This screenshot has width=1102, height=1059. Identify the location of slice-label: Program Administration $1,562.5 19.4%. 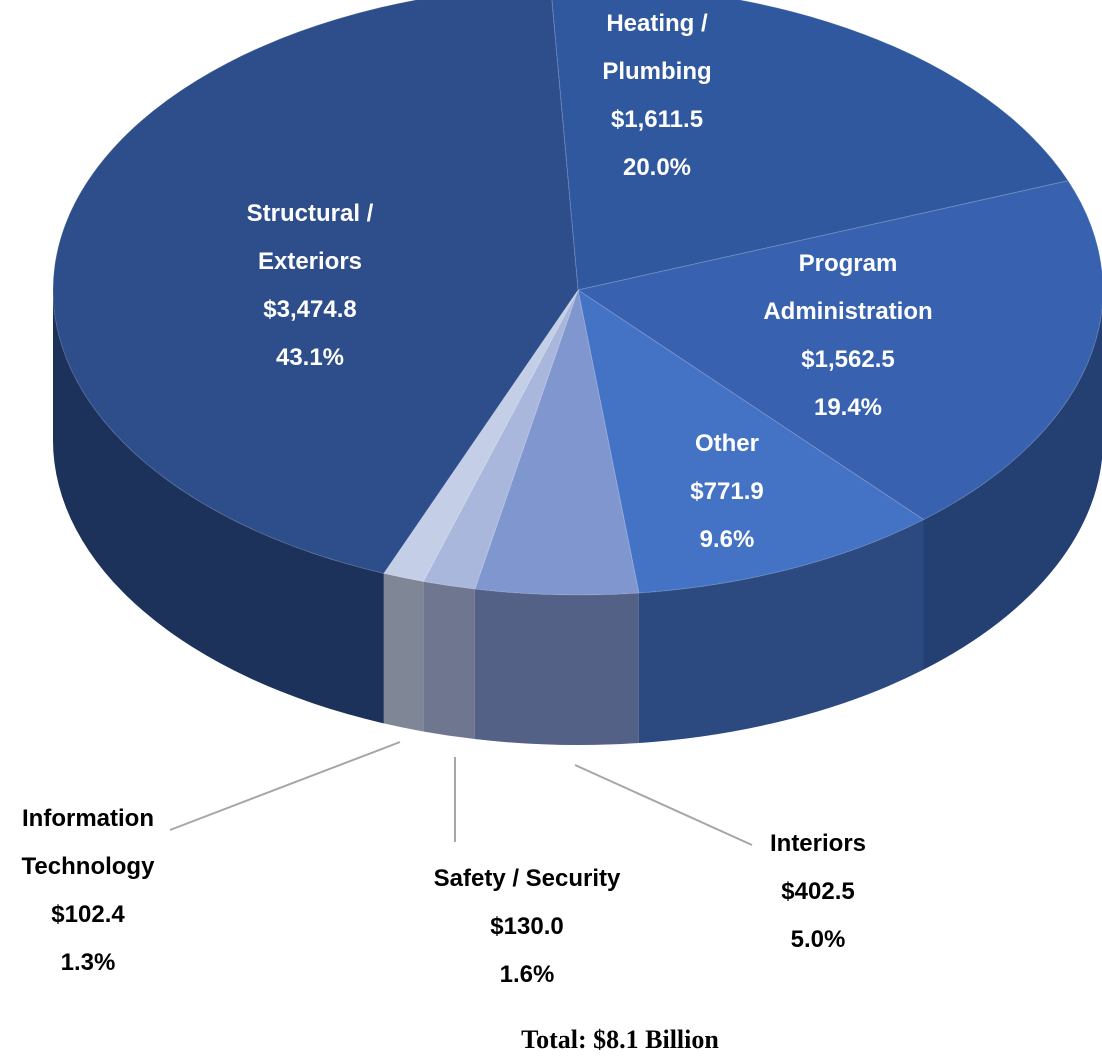
(848, 336).